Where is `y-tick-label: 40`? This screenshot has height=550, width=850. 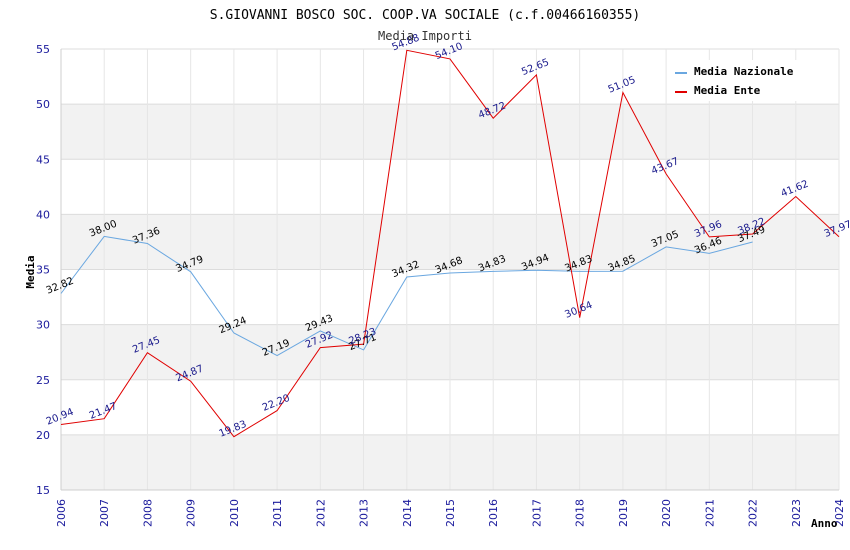 y-tick-label: 40 is located at coordinates (43, 214).